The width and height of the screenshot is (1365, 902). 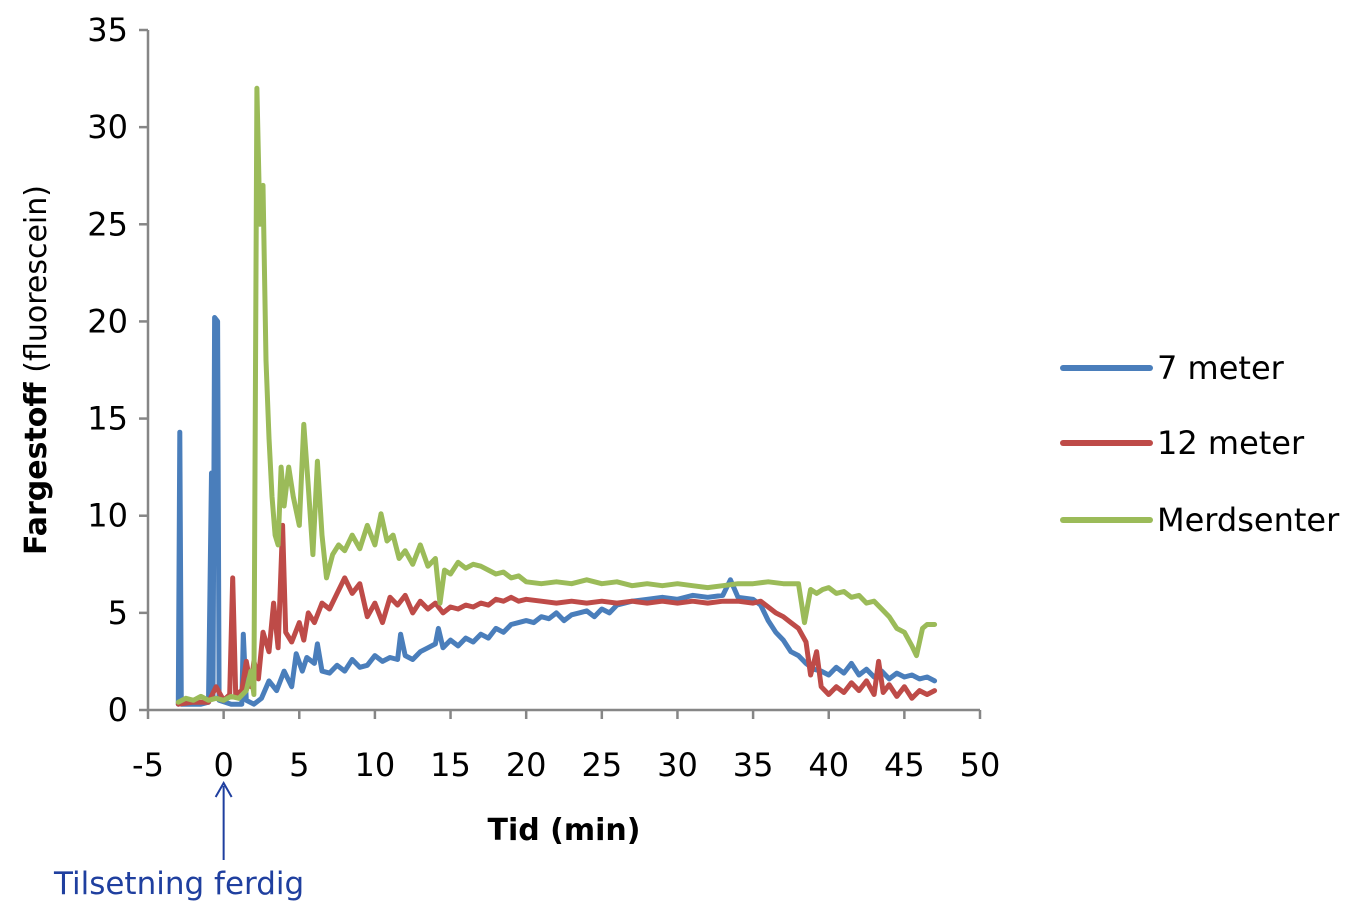 I want to click on x-tick-label: 45, so click(x=904, y=765).